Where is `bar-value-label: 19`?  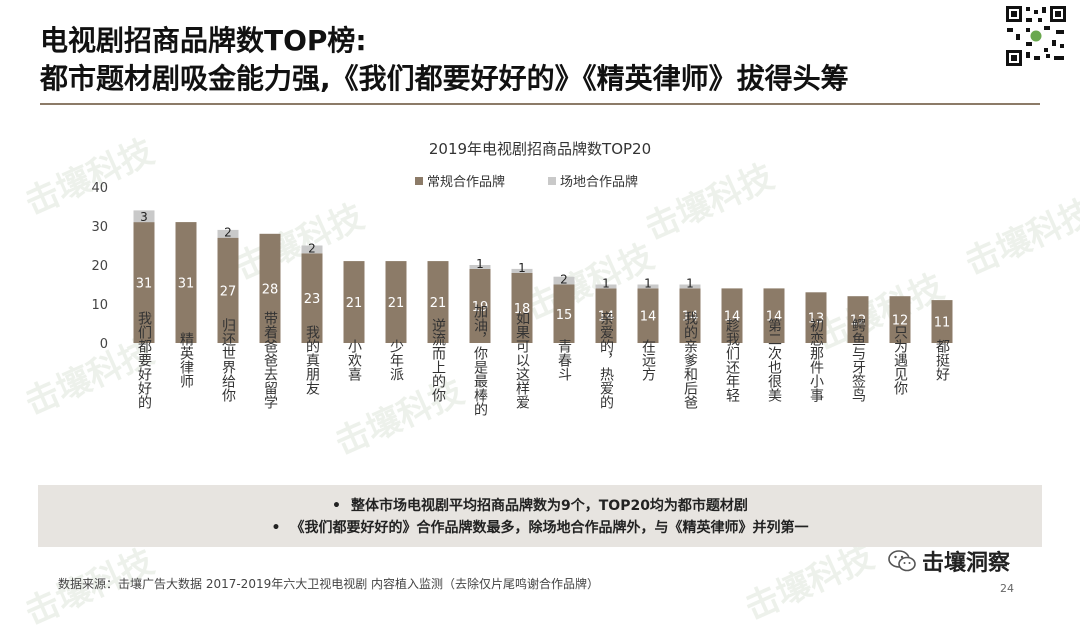
bar-value-label: 19 is located at coordinates (480, 307).